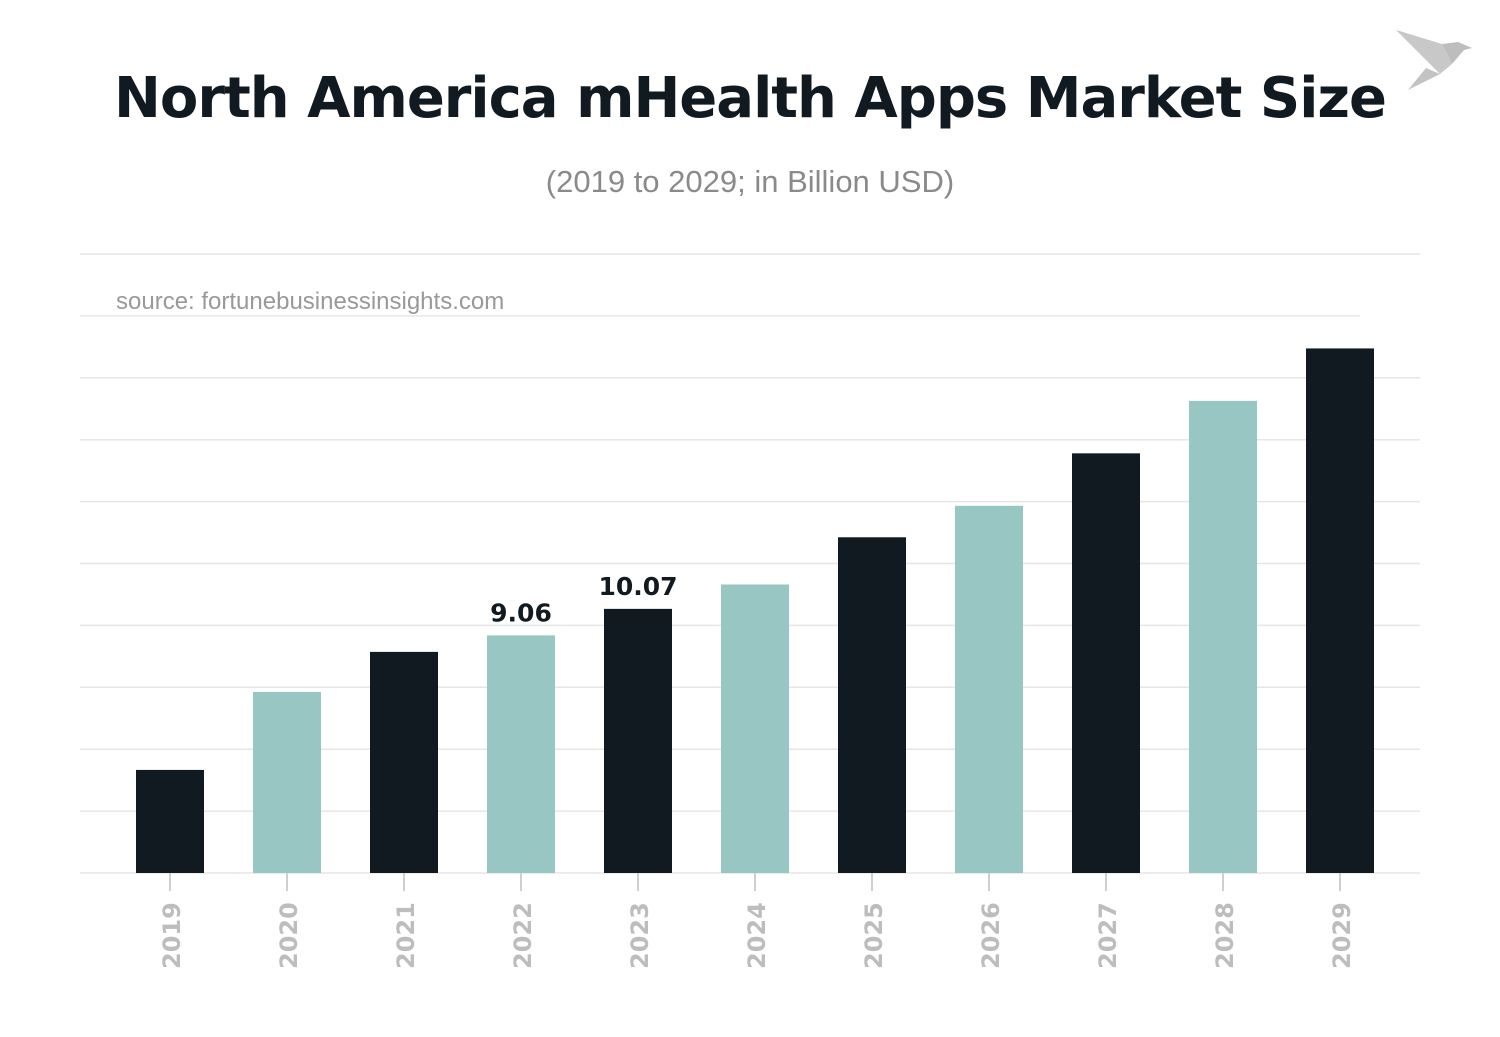  What do you see at coordinates (170, 821) in the screenshot?
I see `bar-2019` at bounding box center [170, 821].